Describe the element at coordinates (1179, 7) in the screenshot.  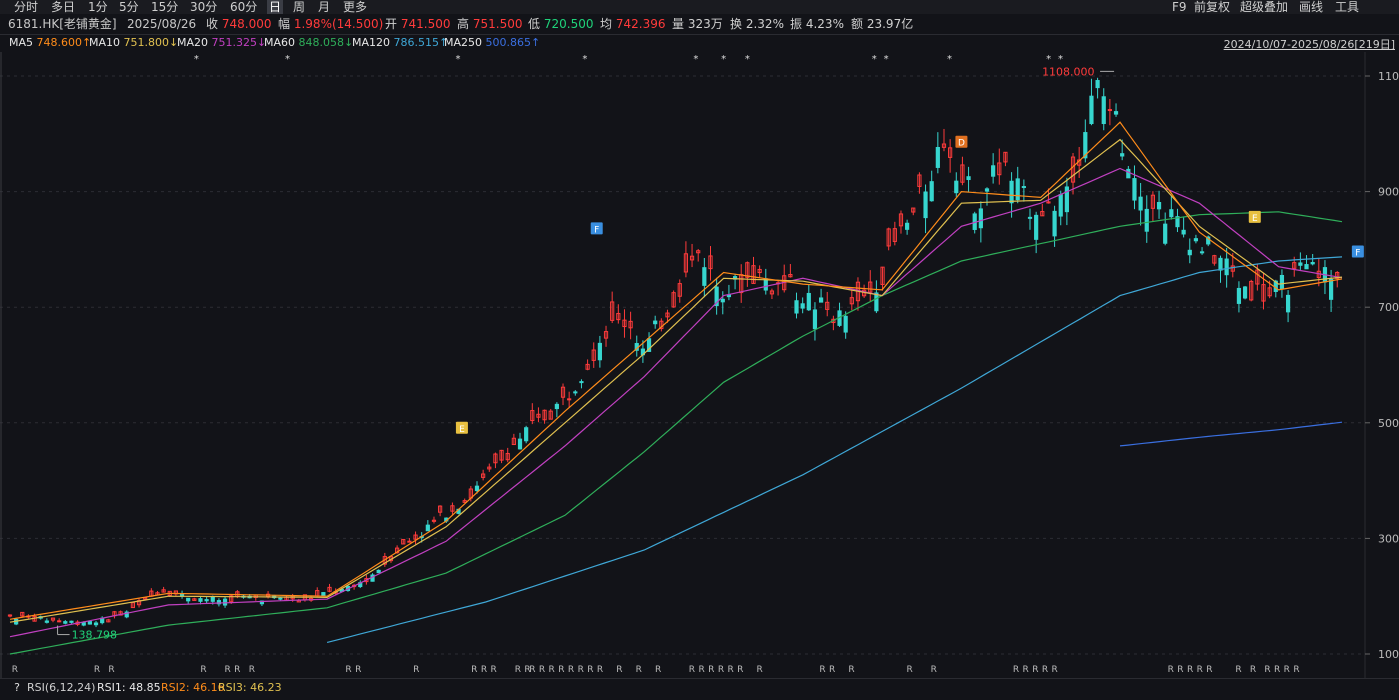
I see `f9-button: F9` at that location.